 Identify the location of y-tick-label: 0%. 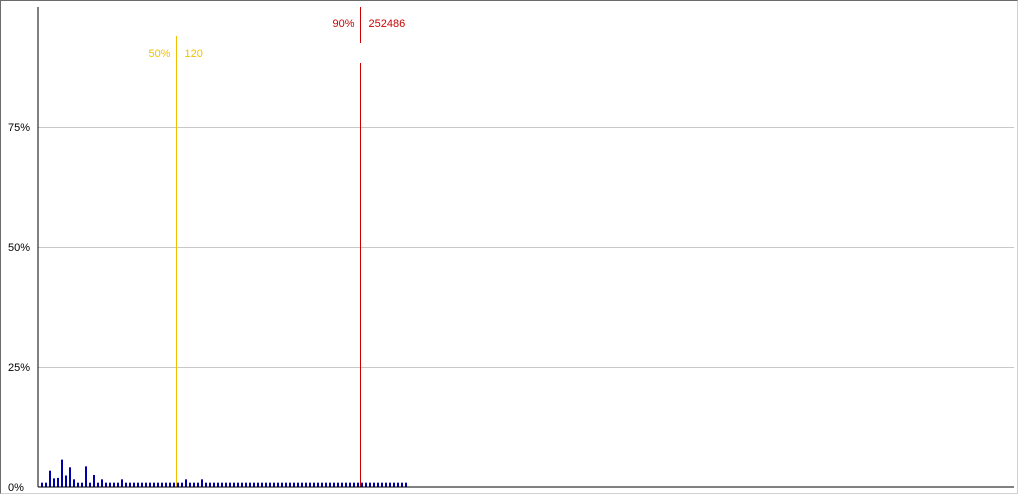
(16, 487).